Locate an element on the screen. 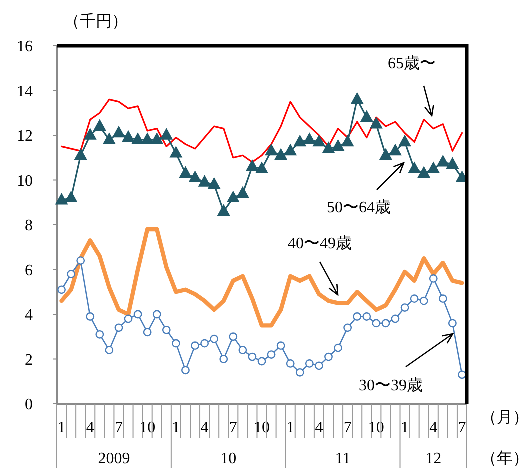 Image resolution: width=531 pixels, height=470 pixels. y-tick-label: 4 is located at coordinates (29, 315).